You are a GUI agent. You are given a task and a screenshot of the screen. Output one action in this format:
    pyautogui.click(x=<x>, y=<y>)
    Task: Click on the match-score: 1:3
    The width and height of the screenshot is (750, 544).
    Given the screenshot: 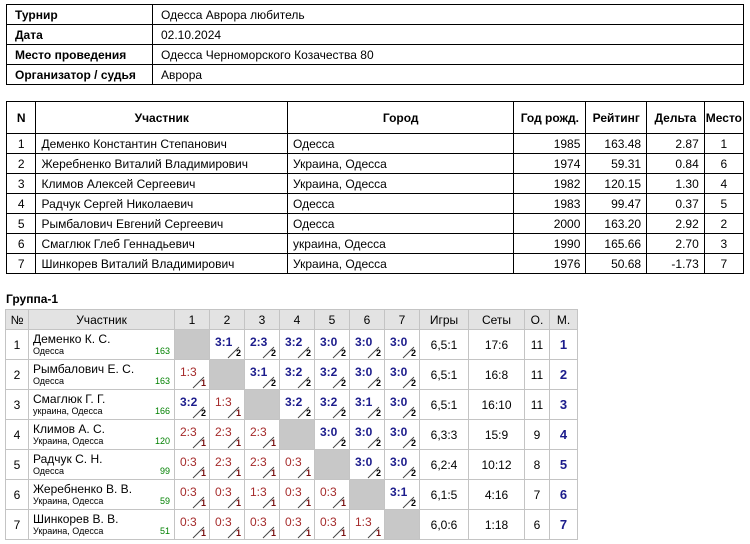 What is the action you would take?
    pyautogui.click(x=188, y=372)
    